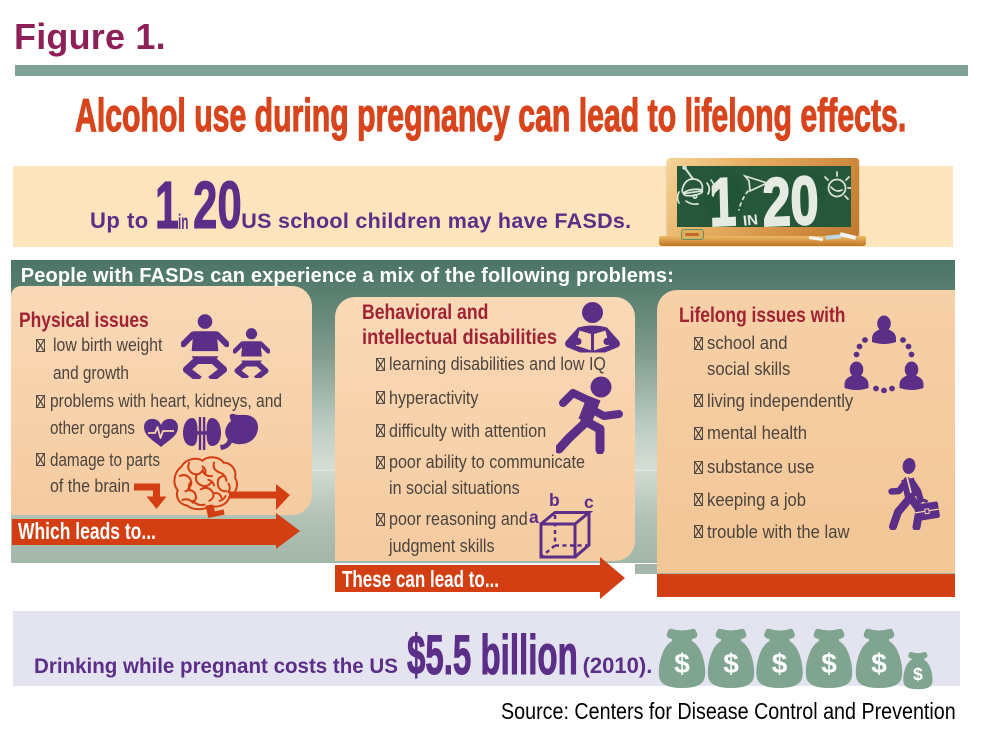 The image size is (992, 740). Describe the element at coordinates (589, 502) in the screenshot. I see `svg-text: c` at that location.